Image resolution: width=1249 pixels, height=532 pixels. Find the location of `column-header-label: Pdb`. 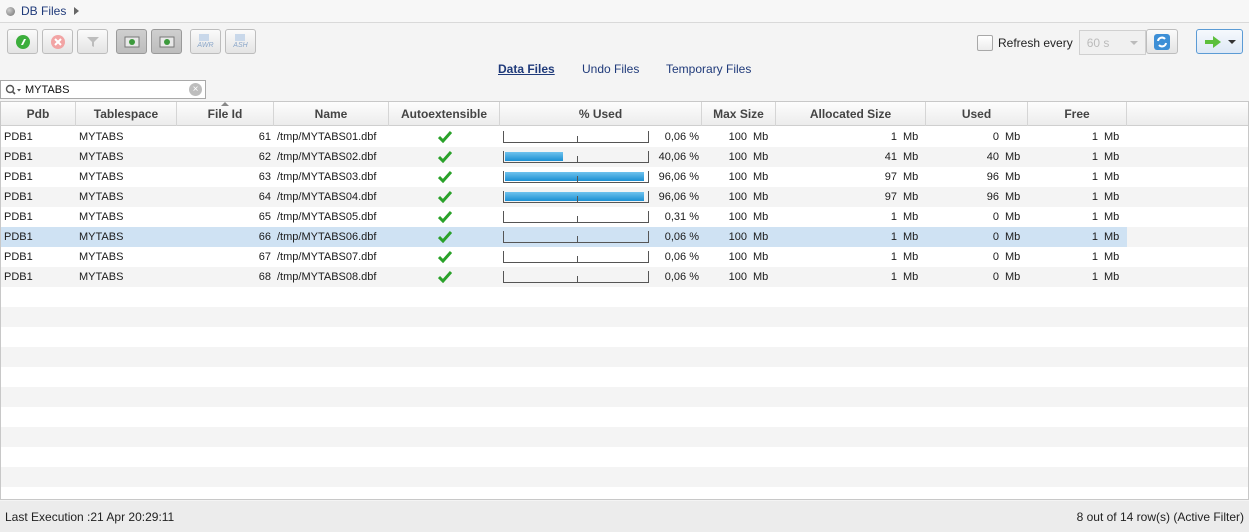

column-header-label: Pdb is located at coordinates (38, 114).